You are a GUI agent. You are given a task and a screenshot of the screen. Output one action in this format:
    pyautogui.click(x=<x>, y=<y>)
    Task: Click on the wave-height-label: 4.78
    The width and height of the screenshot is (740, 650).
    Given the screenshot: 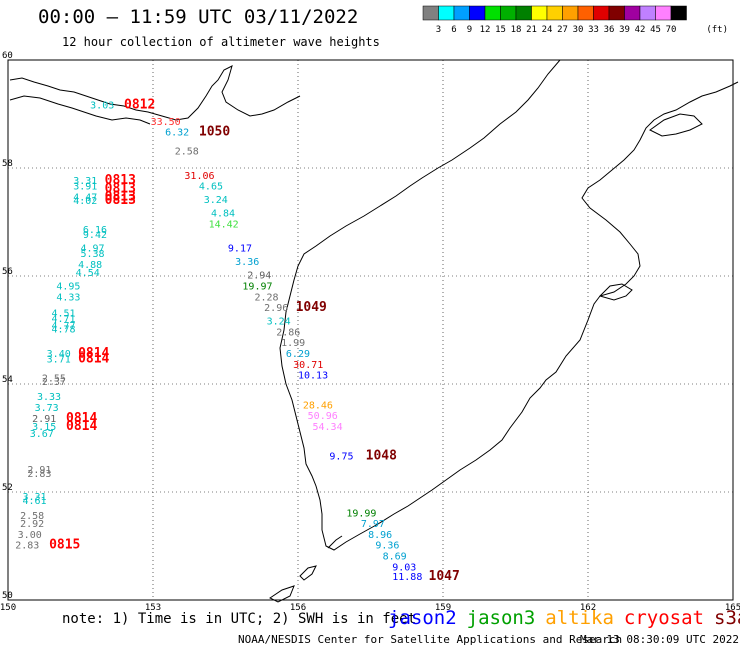 What is the action you would take?
    pyautogui.click(x=64, y=330)
    